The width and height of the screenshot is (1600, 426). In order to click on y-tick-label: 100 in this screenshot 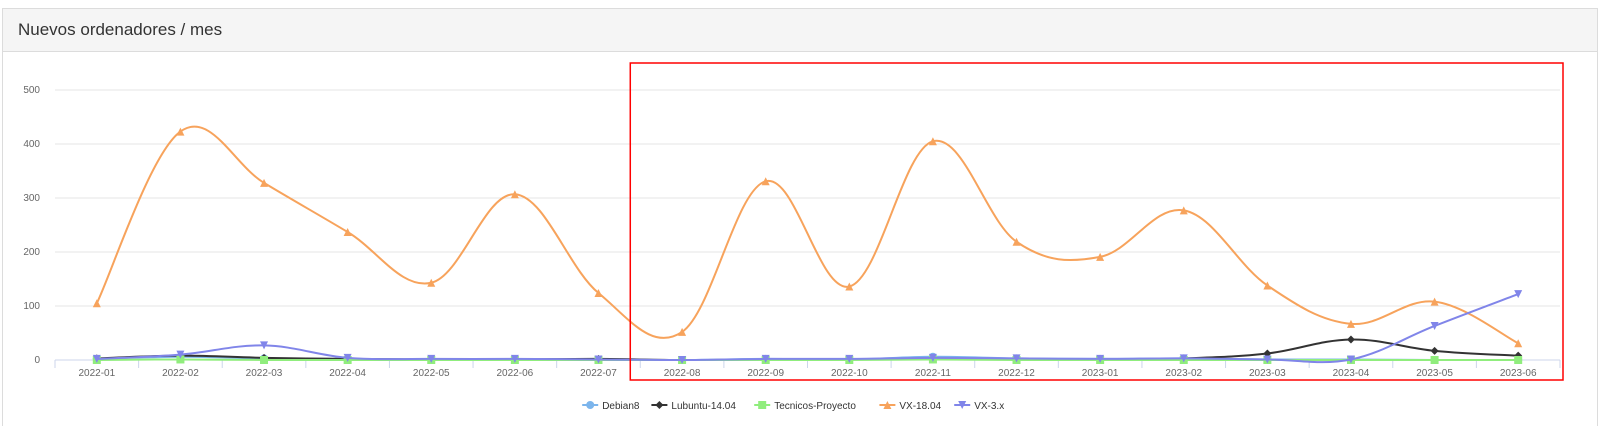, I will do `click(31, 306)`.